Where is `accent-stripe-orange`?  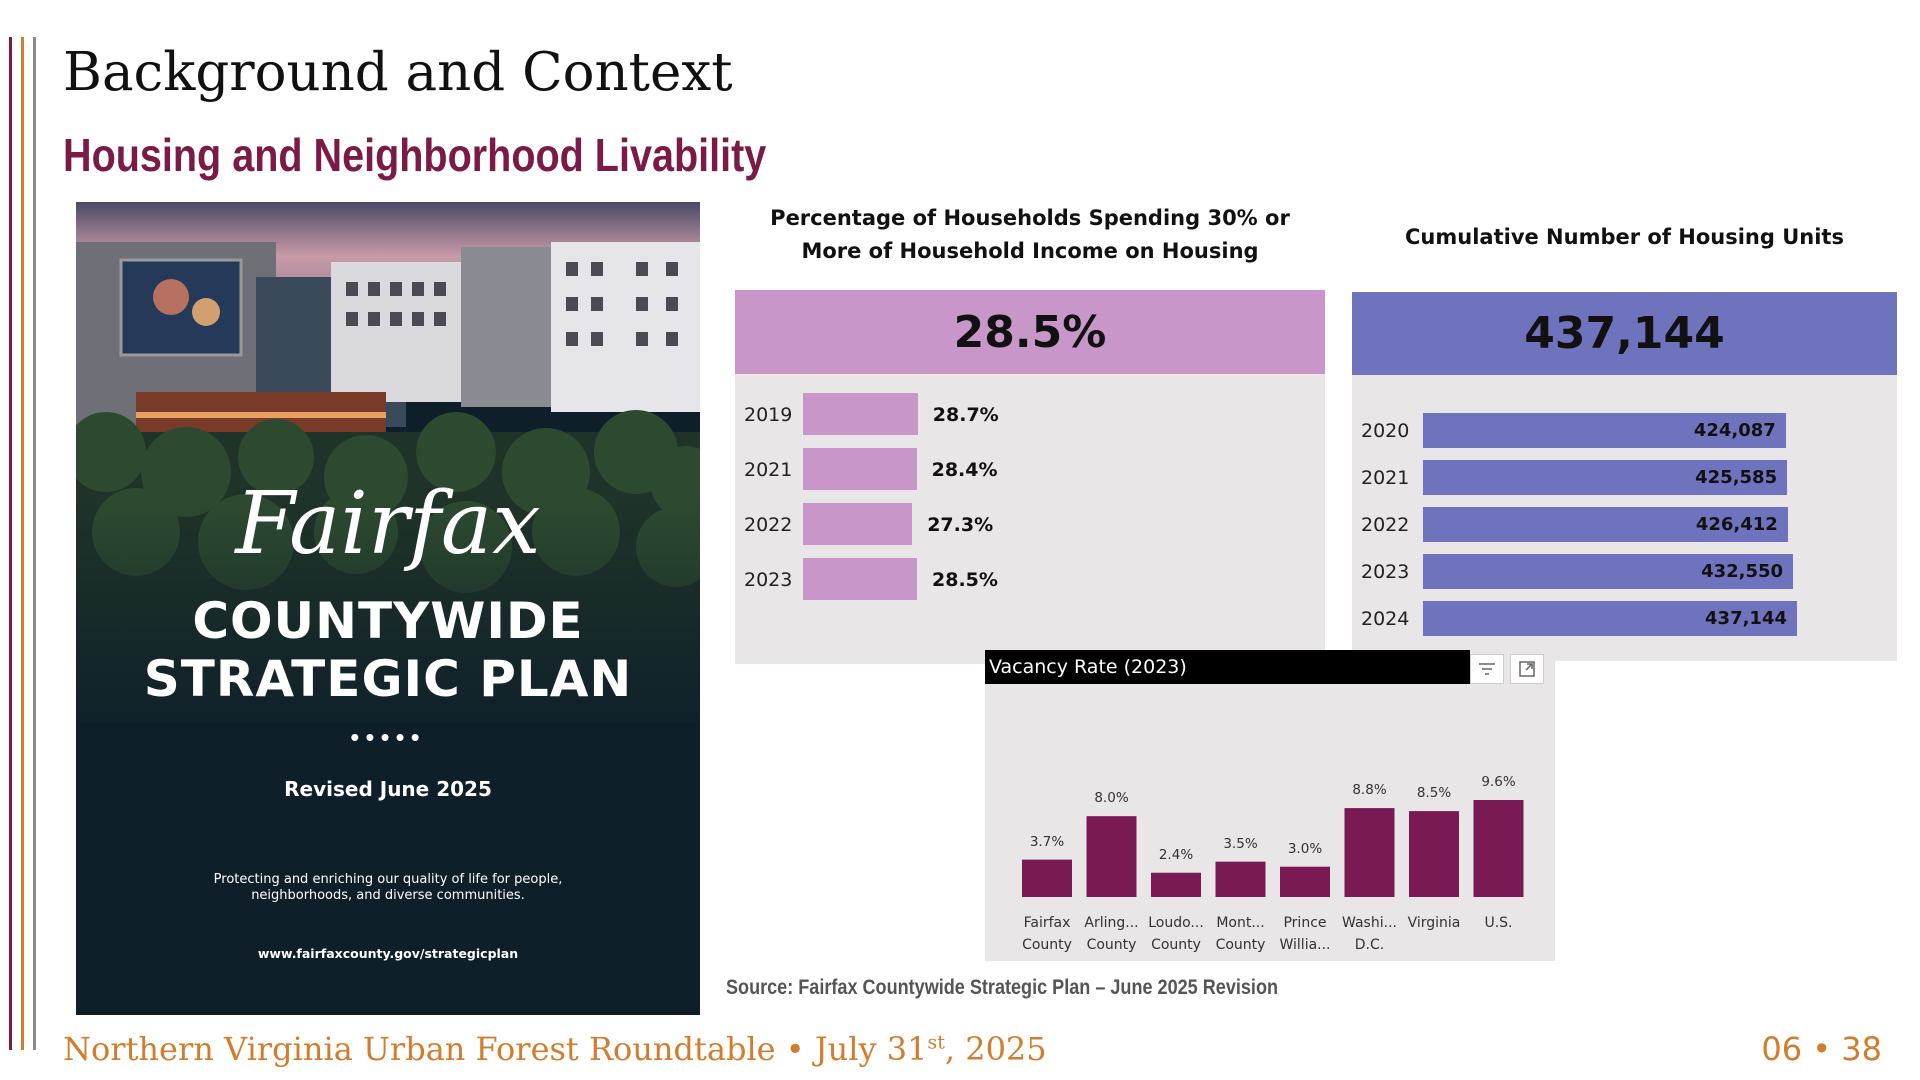 accent-stripe-orange is located at coordinates (22, 543).